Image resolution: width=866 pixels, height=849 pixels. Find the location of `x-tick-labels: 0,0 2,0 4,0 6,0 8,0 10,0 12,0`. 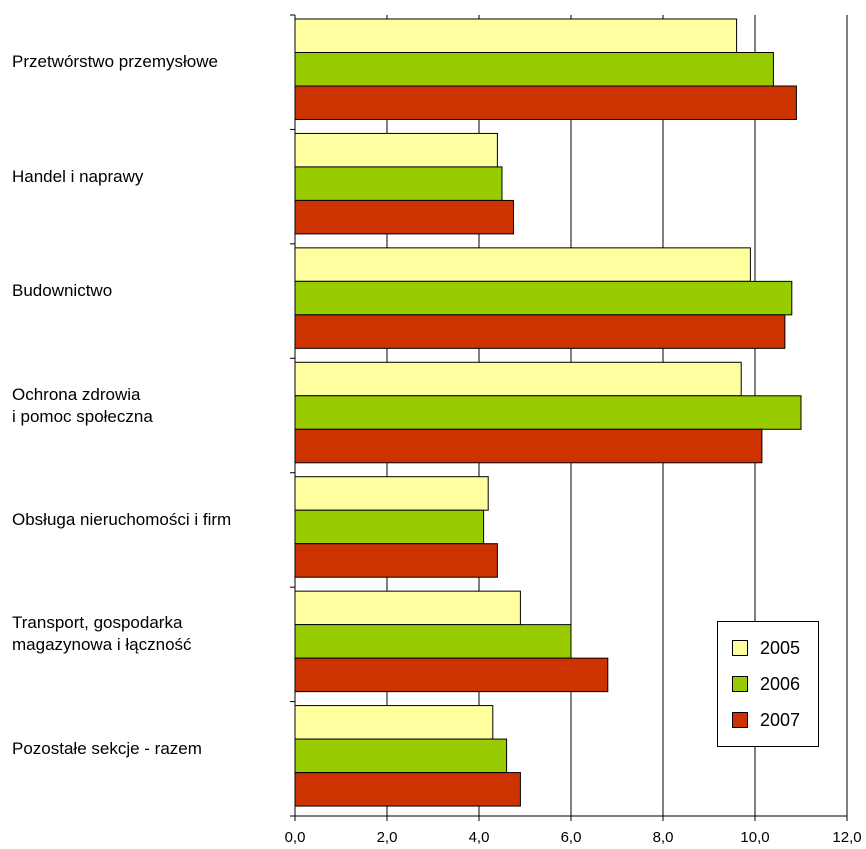

x-tick-labels: 0,0 2,0 4,0 6,0 8,0 10,0 12,0 is located at coordinates (573, 837).